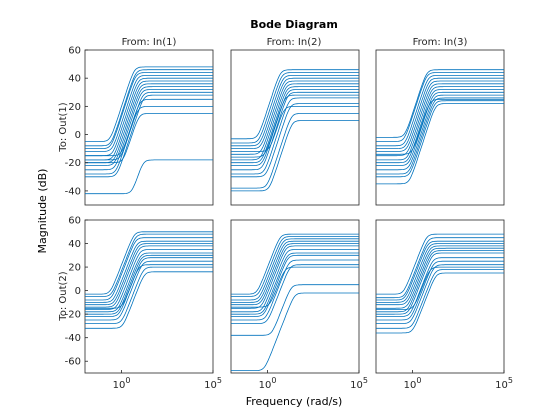  Describe the element at coordinates (73, 362) in the screenshot. I see `y-tick-label: -60` at that location.